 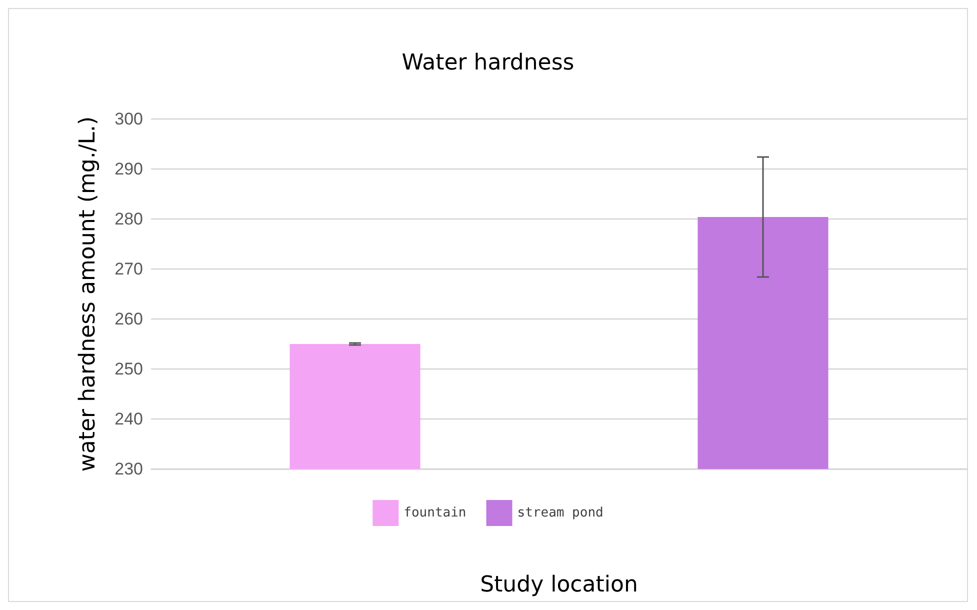 I want to click on legend-label: stream pond, so click(x=560, y=513).